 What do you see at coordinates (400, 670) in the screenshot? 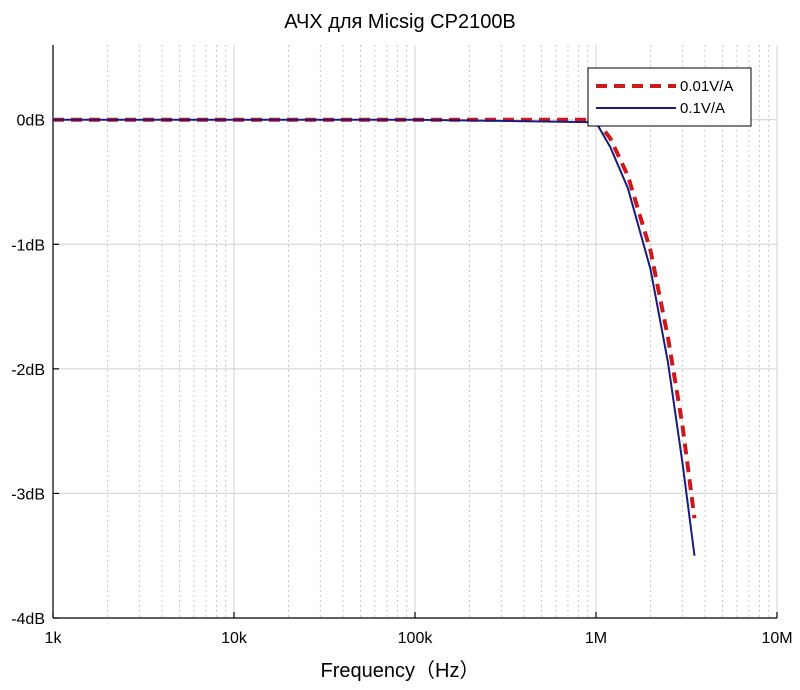
I see `x-axis-label: Frequency（Hz）` at bounding box center [400, 670].